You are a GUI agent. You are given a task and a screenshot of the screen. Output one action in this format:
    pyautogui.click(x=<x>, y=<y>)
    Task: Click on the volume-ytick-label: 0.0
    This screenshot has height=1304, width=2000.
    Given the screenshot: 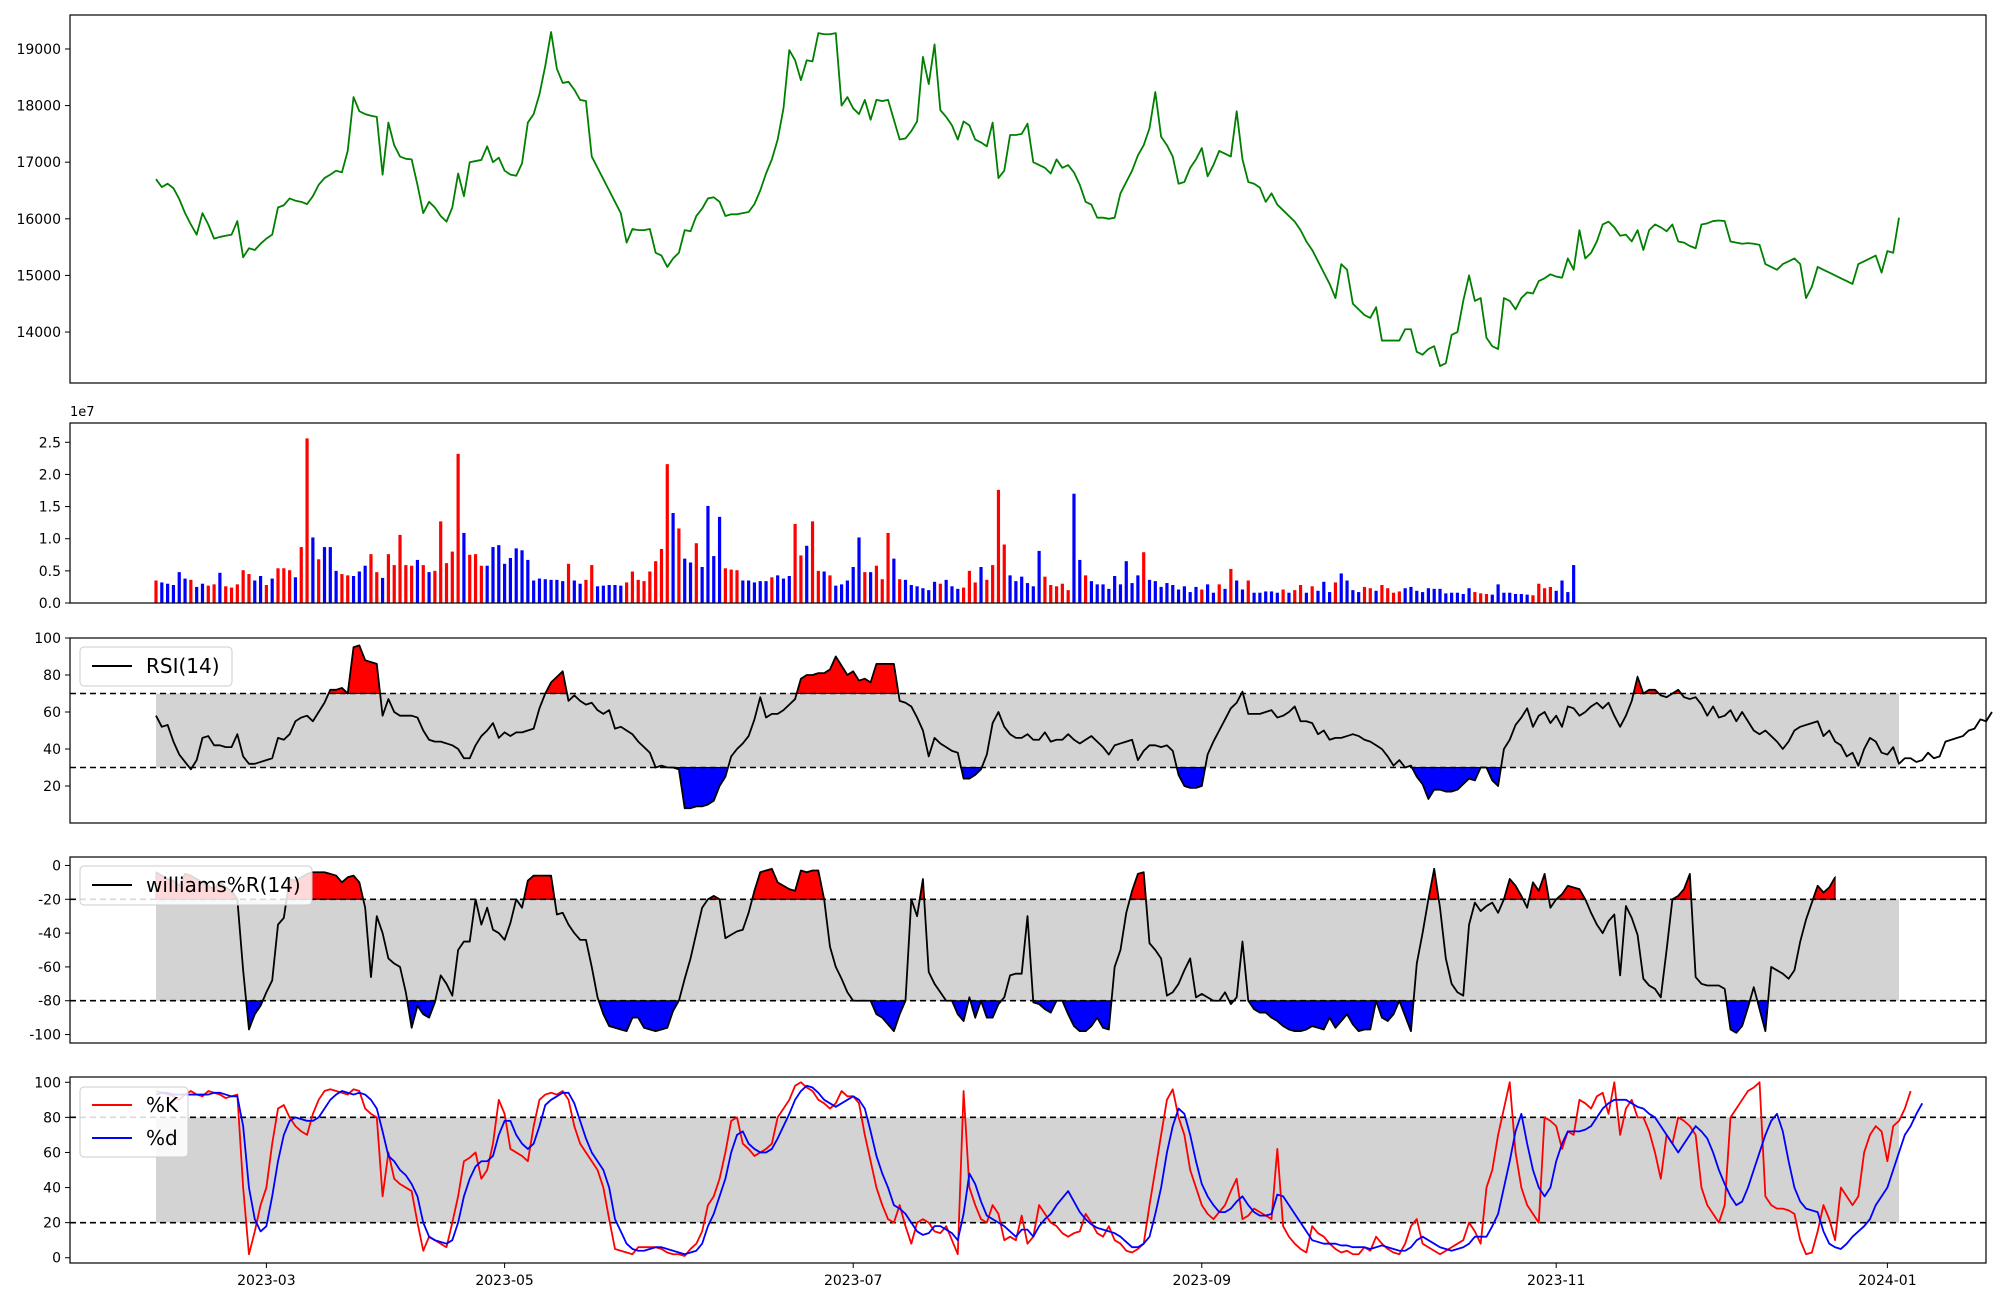 What is the action you would take?
    pyautogui.click(x=50, y=604)
    